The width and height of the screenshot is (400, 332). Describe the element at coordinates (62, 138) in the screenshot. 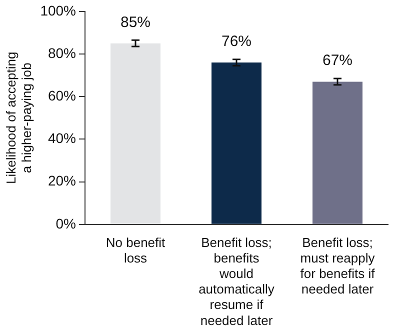

I see `y-tick-label: 40%` at that location.